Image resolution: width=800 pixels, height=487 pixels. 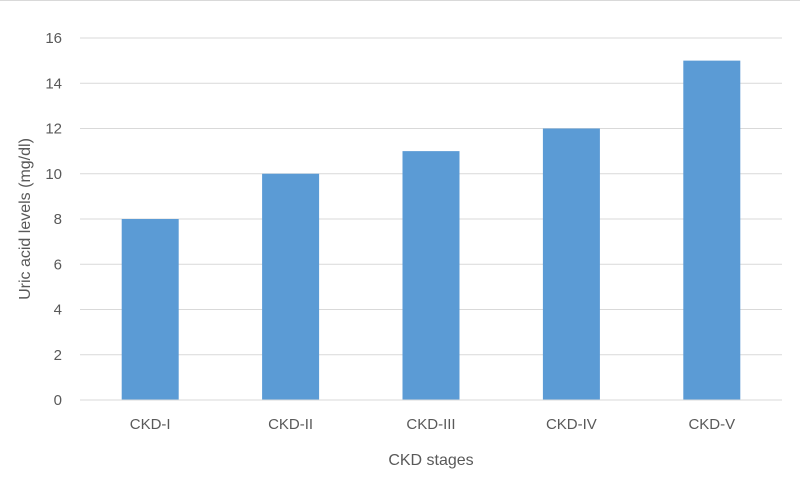 I want to click on x-tick-label: CKD-V, so click(x=711, y=424).